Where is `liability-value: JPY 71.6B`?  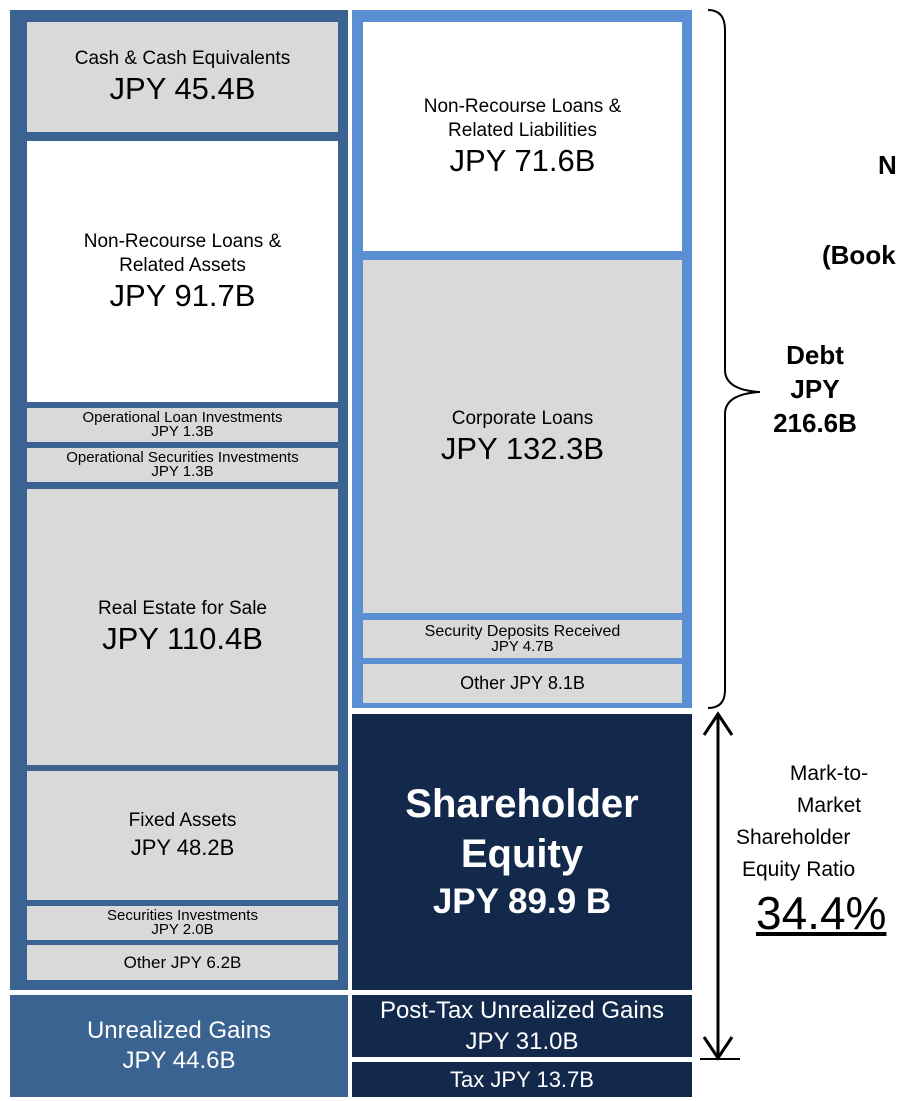
liability-value: JPY 71.6B is located at coordinates (522, 160).